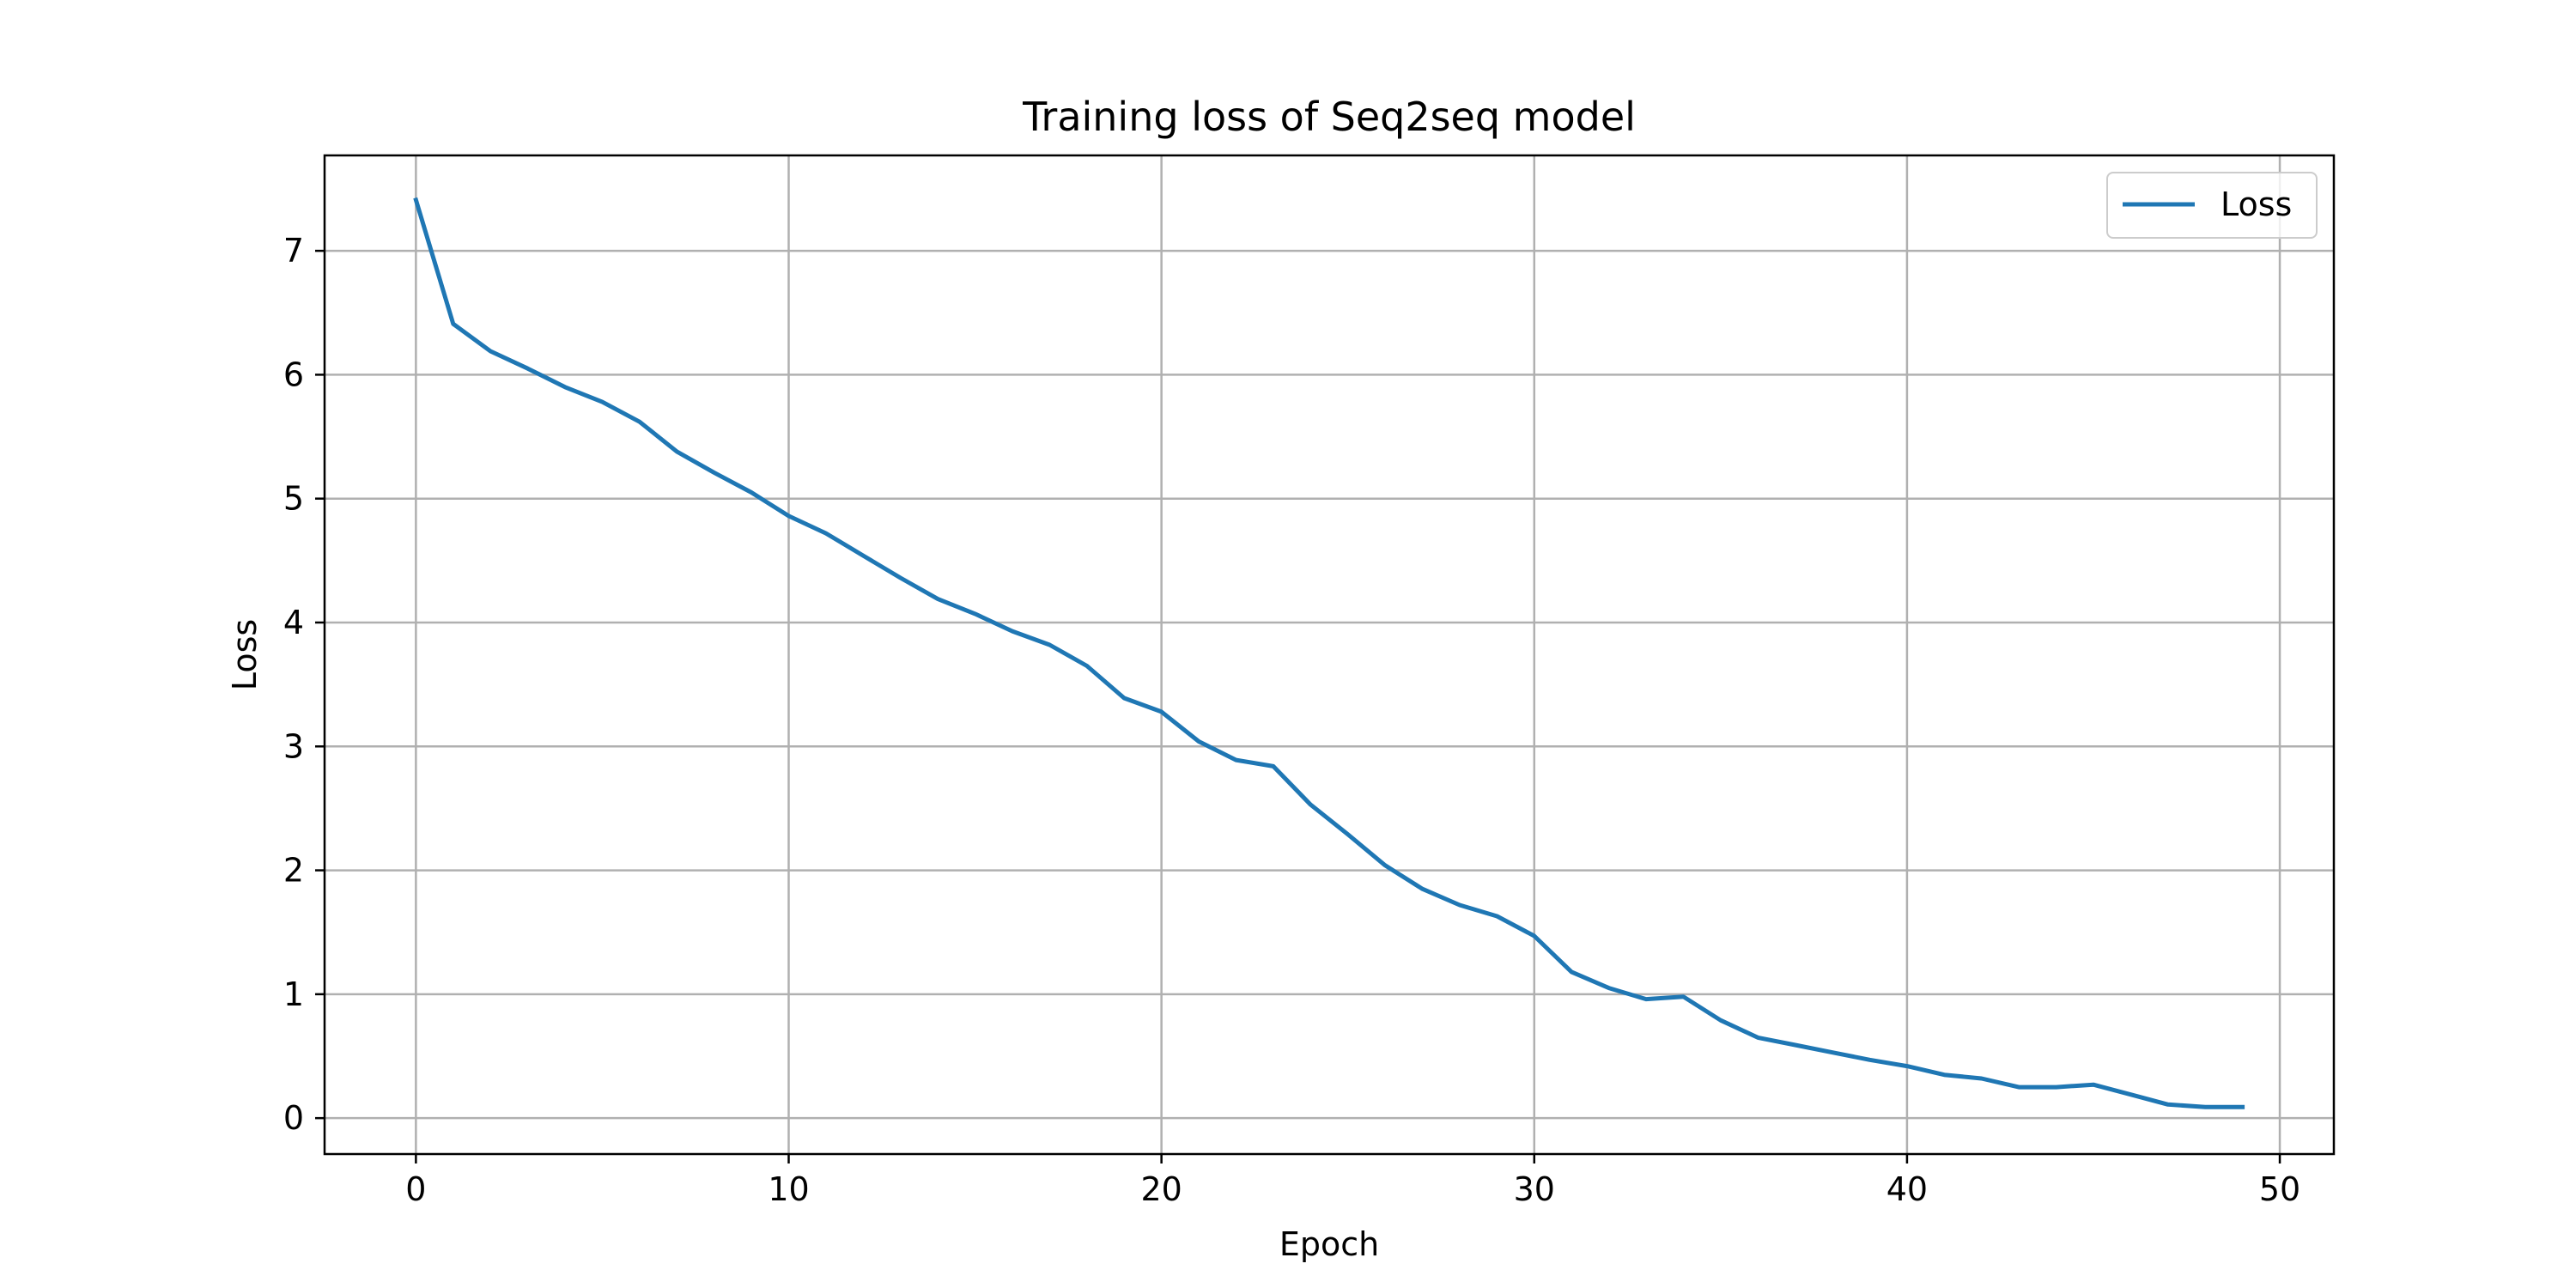 Image resolution: width=2576 pixels, height=1288 pixels. What do you see at coordinates (415, 1189) in the screenshot?
I see `x-tick-label: 0` at bounding box center [415, 1189].